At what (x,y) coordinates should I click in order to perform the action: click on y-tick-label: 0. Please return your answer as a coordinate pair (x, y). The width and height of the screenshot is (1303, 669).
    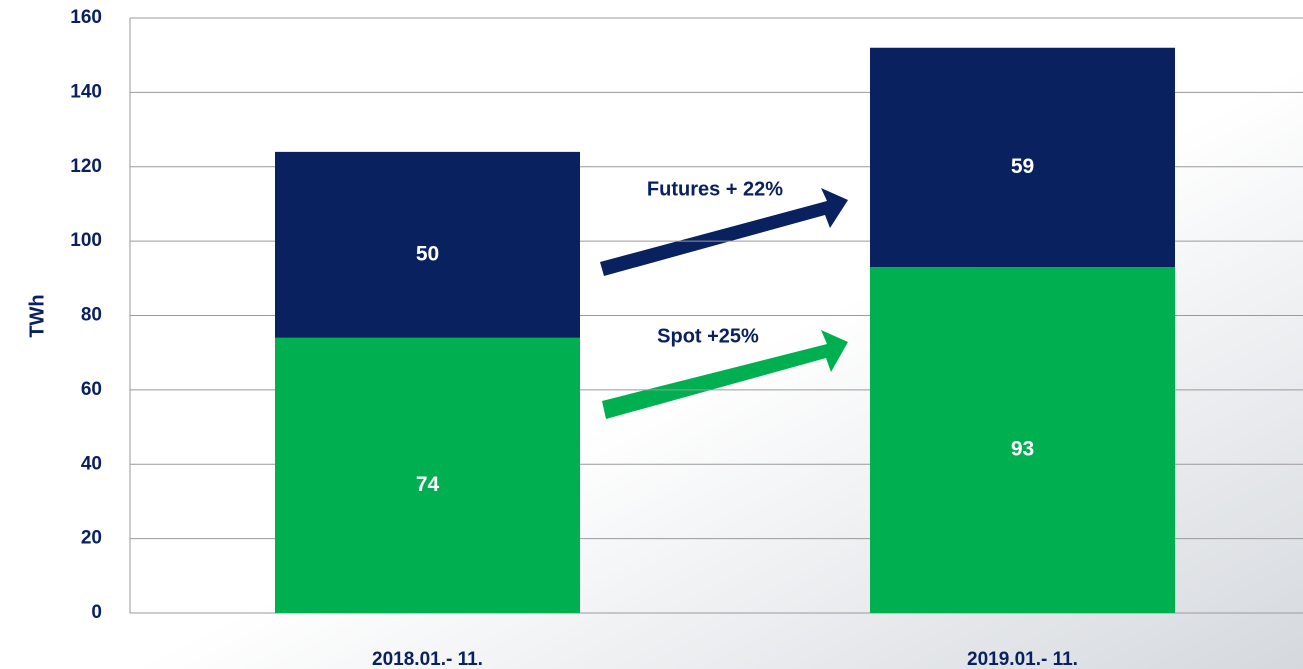
    Looking at the image, I should click on (96, 612).